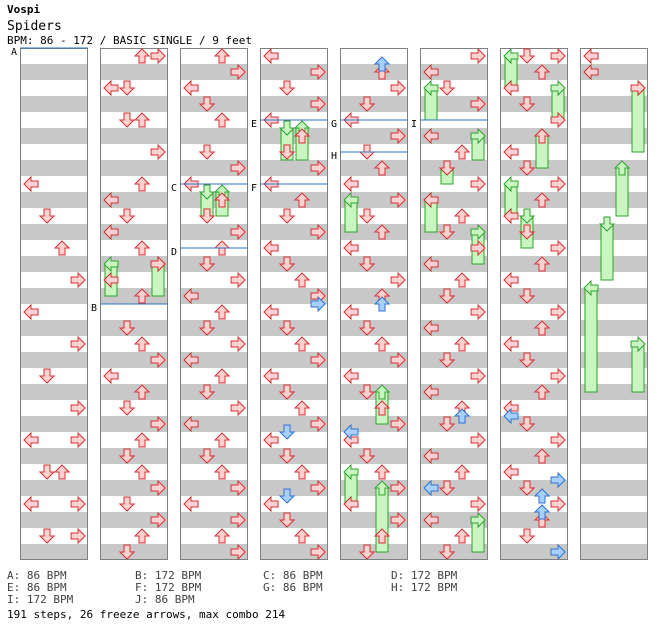  I want to click on bpm-marker-label: D, so click(174, 252).